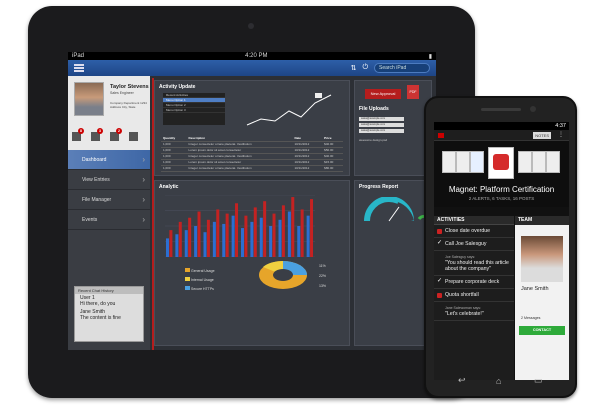  Describe the element at coordinates (463, 308) in the screenshot. I see `post-author: Jane Salewoman says:` at that location.